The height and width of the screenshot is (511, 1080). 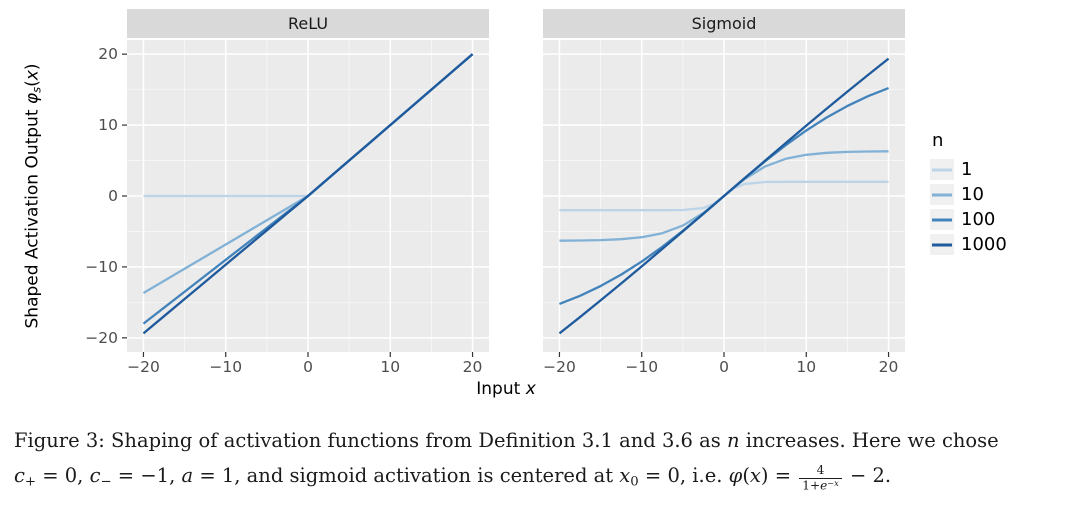 I want to click on legend-item-label: 1000, so click(x=984, y=244).